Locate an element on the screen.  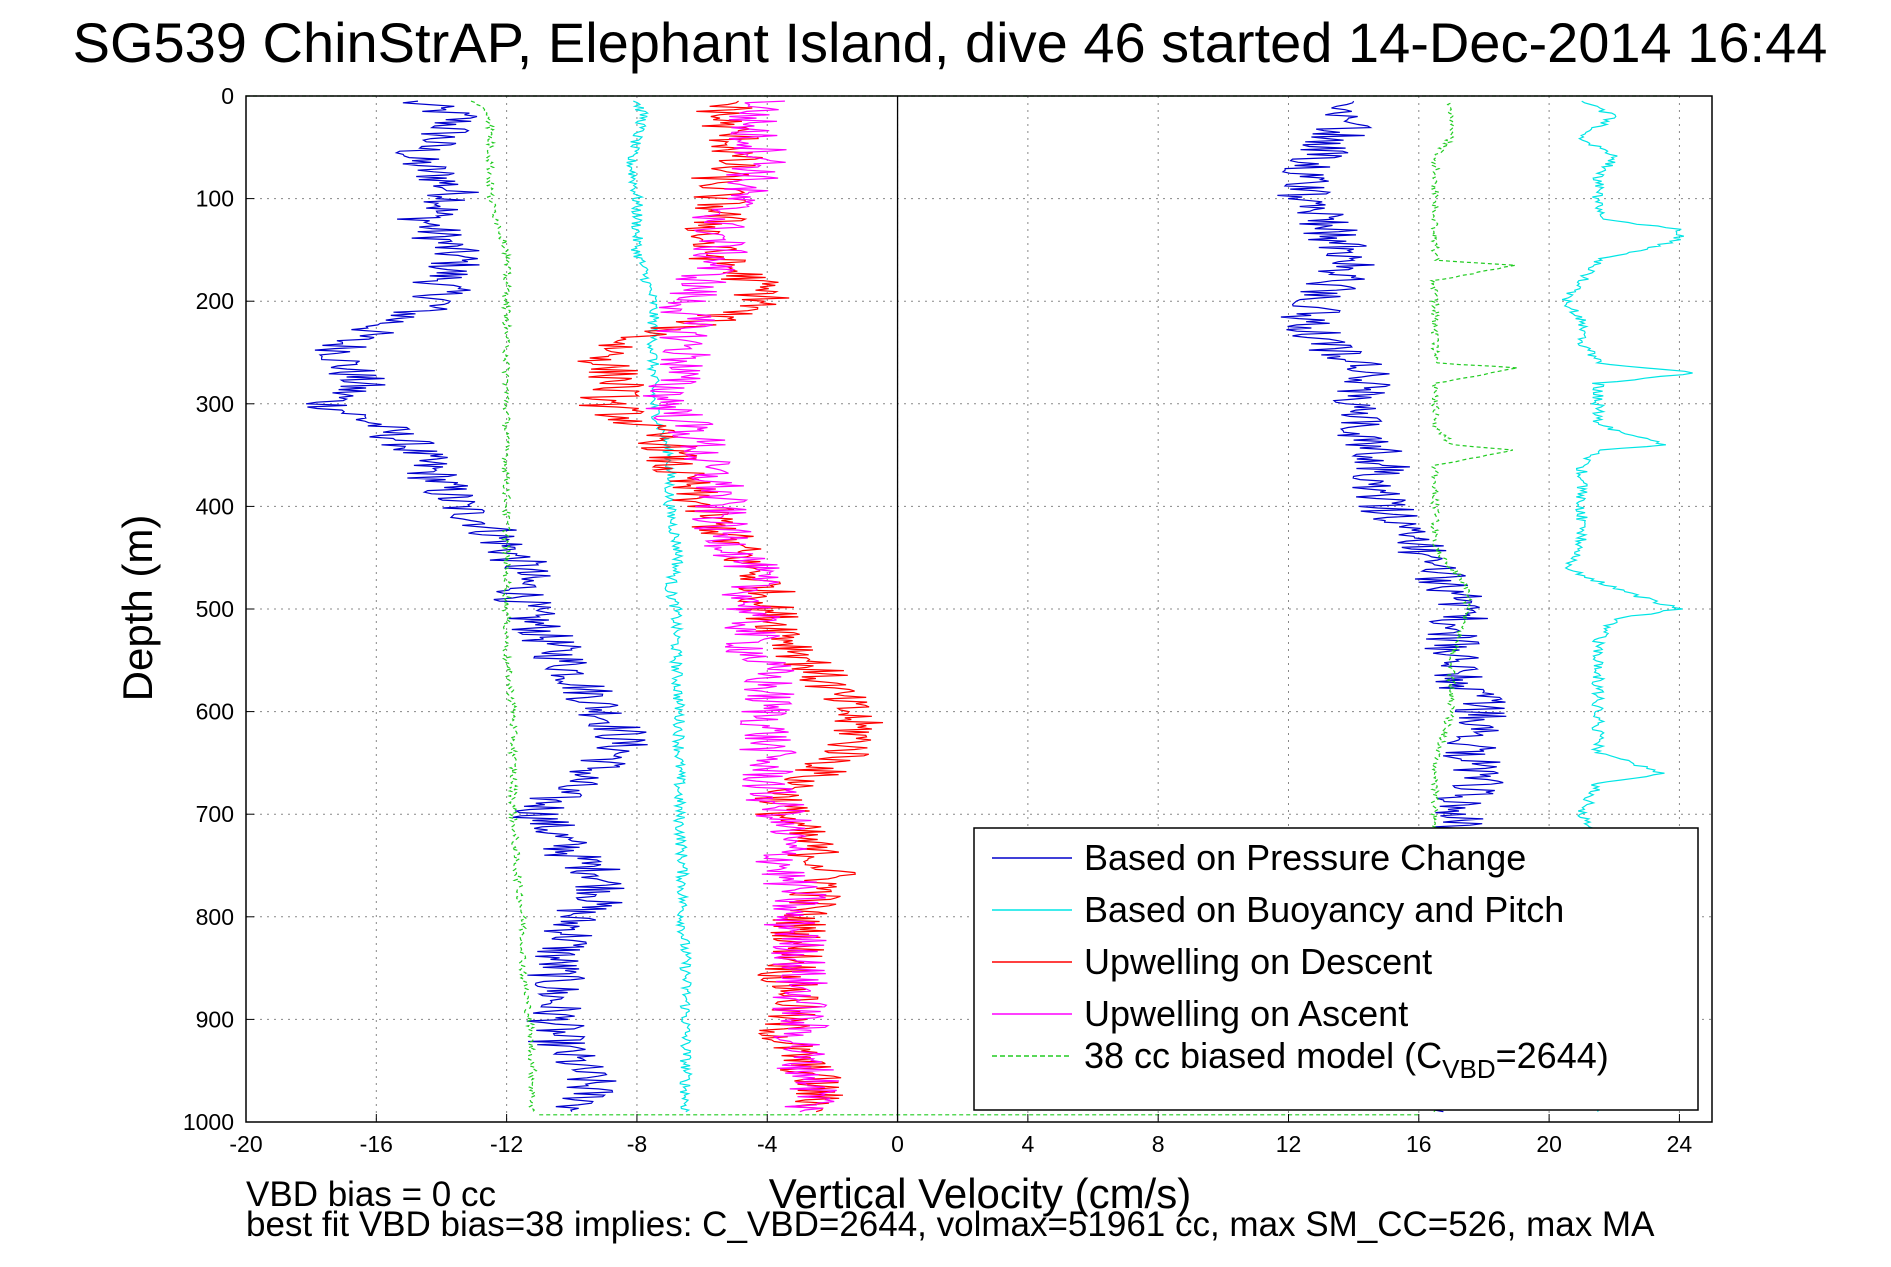
x-tick-label: 8 is located at coordinates (1158, 1144).